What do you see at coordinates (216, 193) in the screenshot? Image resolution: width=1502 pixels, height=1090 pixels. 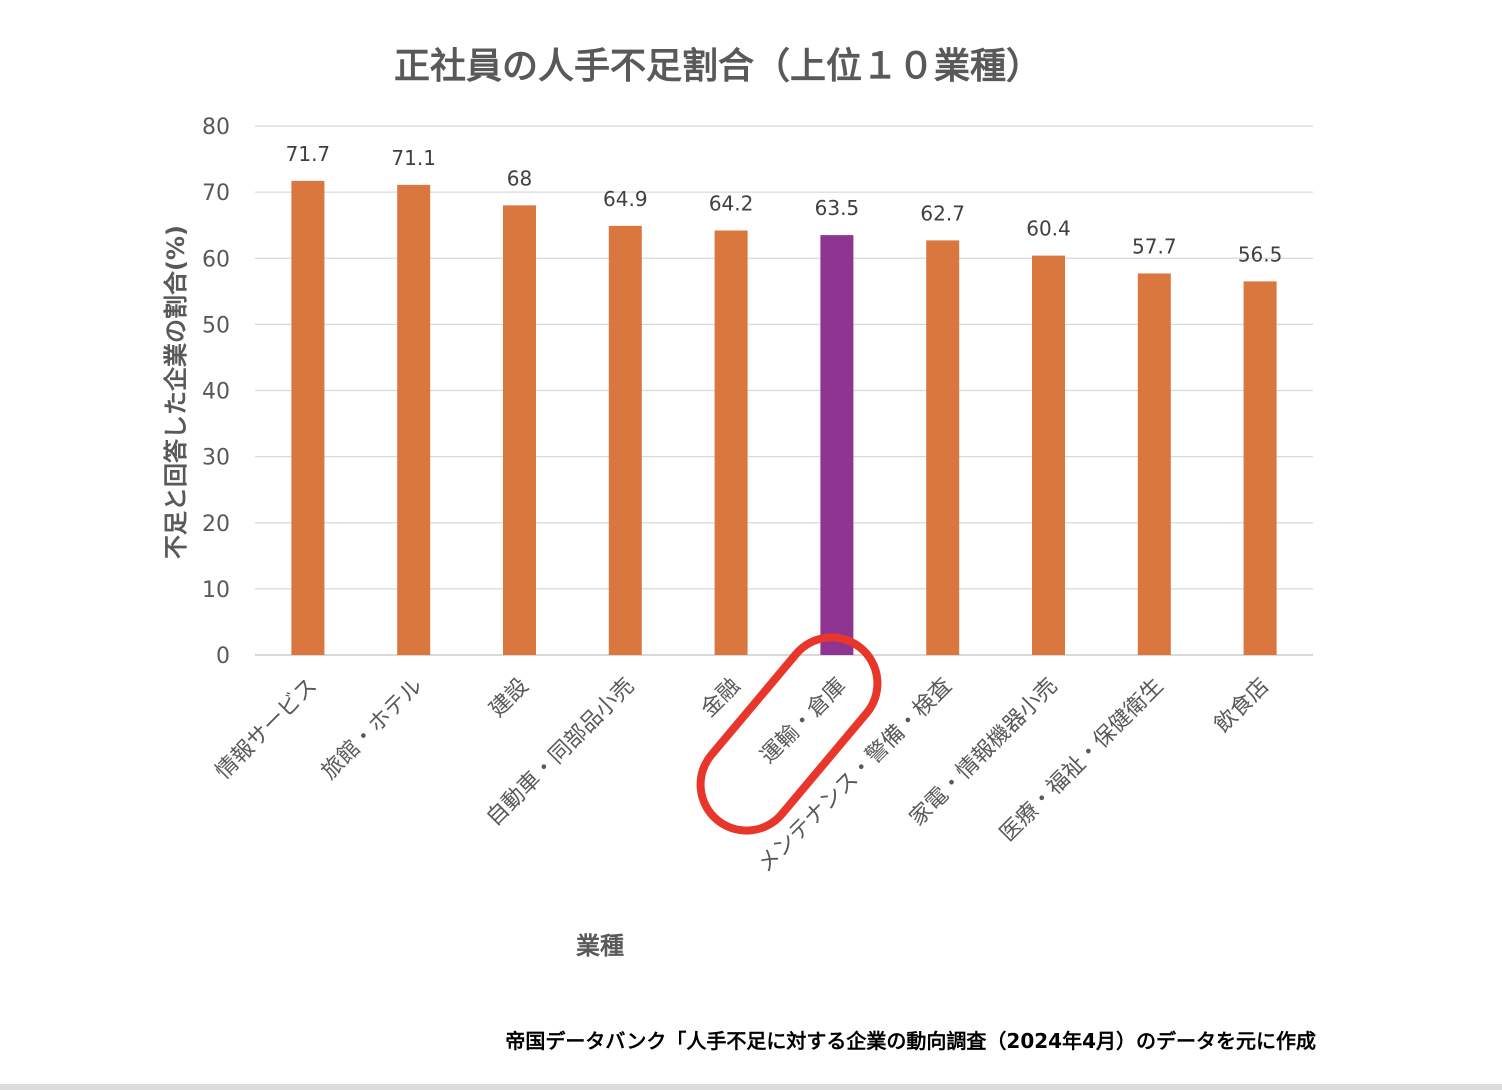 I see `y-tick-label: 70` at bounding box center [216, 193].